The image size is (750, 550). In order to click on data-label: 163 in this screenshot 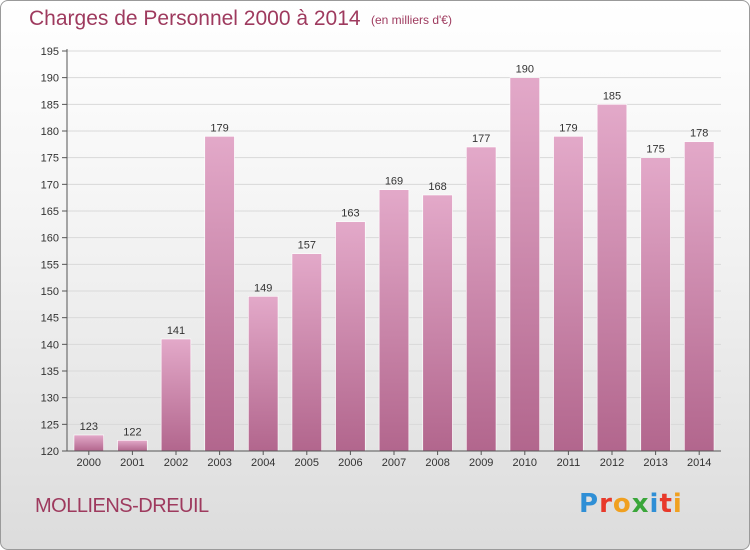, I will do `click(350, 214)`.